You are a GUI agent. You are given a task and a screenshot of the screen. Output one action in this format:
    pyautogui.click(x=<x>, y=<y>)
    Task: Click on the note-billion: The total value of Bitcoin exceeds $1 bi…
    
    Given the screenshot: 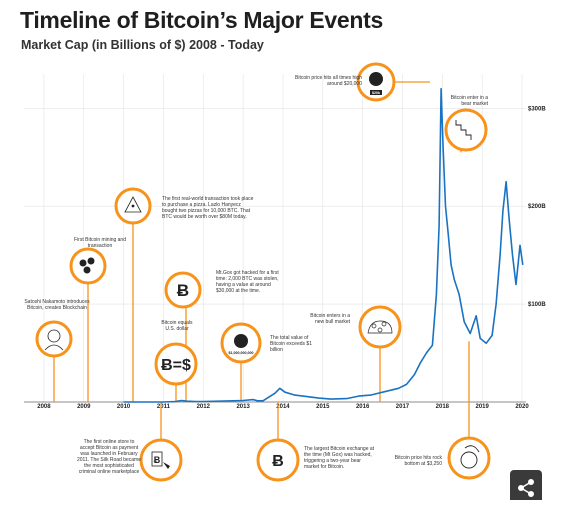 What is the action you would take?
    pyautogui.click(x=291, y=344)
    